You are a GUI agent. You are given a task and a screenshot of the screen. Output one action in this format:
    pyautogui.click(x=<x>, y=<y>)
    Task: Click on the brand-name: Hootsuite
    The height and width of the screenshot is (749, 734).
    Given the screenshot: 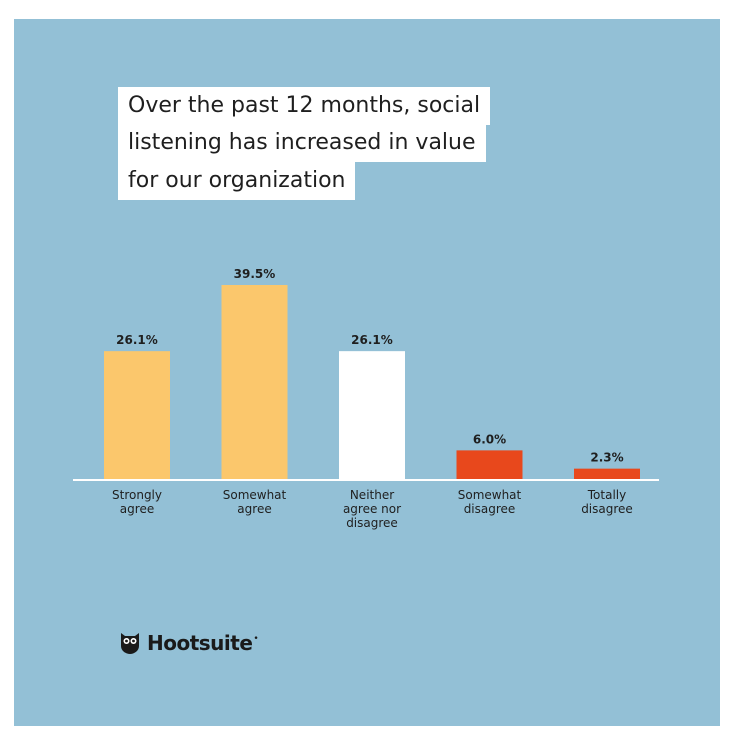 What is the action you would take?
    pyautogui.click(x=200, y=643)
    